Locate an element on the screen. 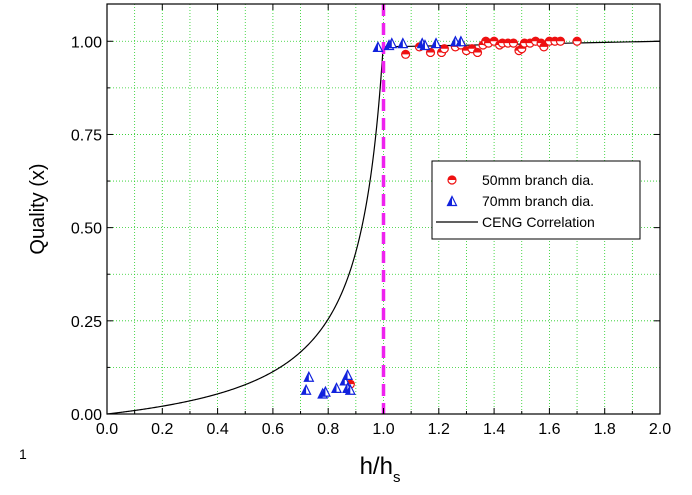  x-tick-label: 1.8 is located at coordinates (605, 429).